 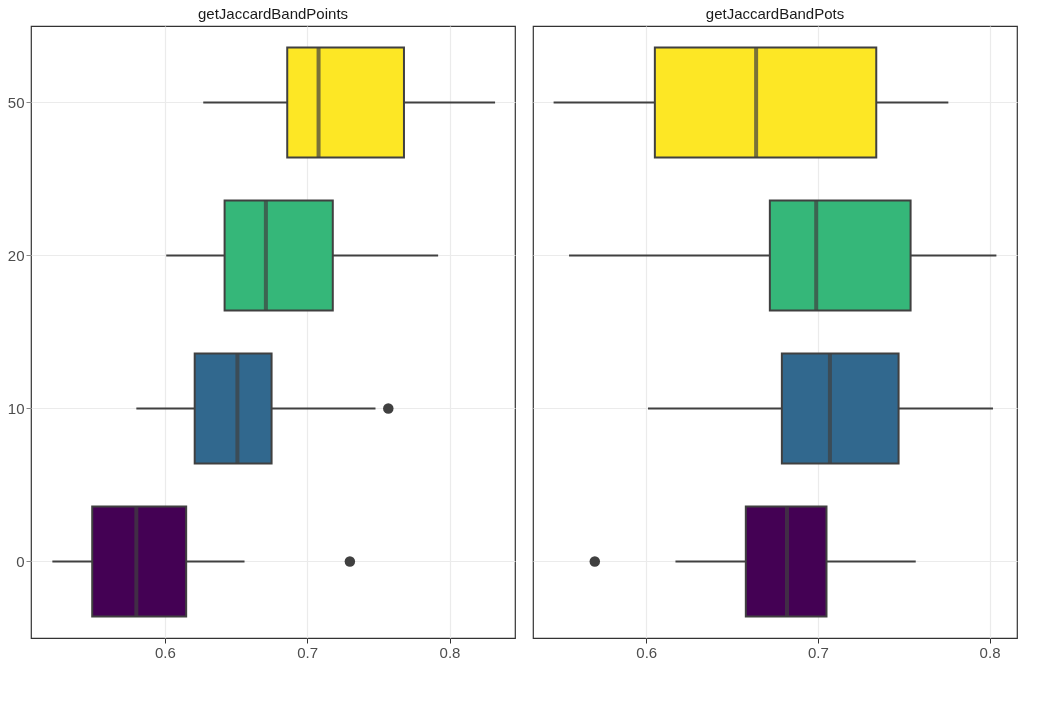 I want to click on y-tick-label: 0, so click(x=20, y=561).